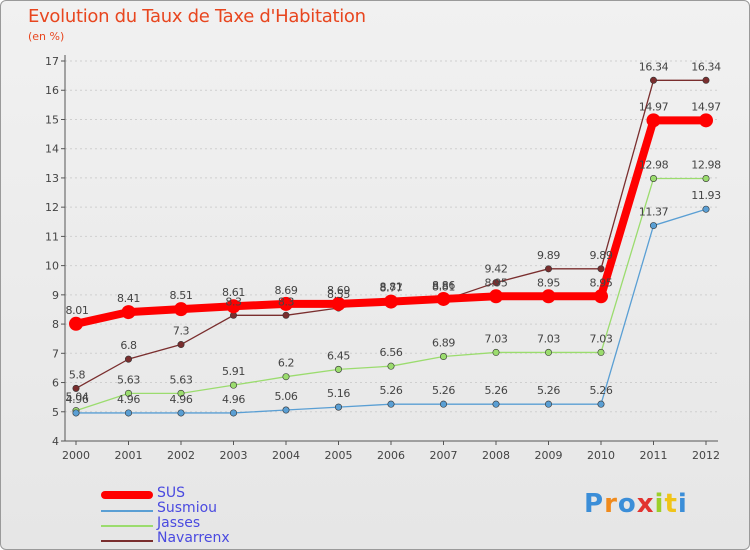  Describe the element at coordinates (77, 374) in the screenshot. I see `data-label-navarrenx-2000: 5.8` at that location.